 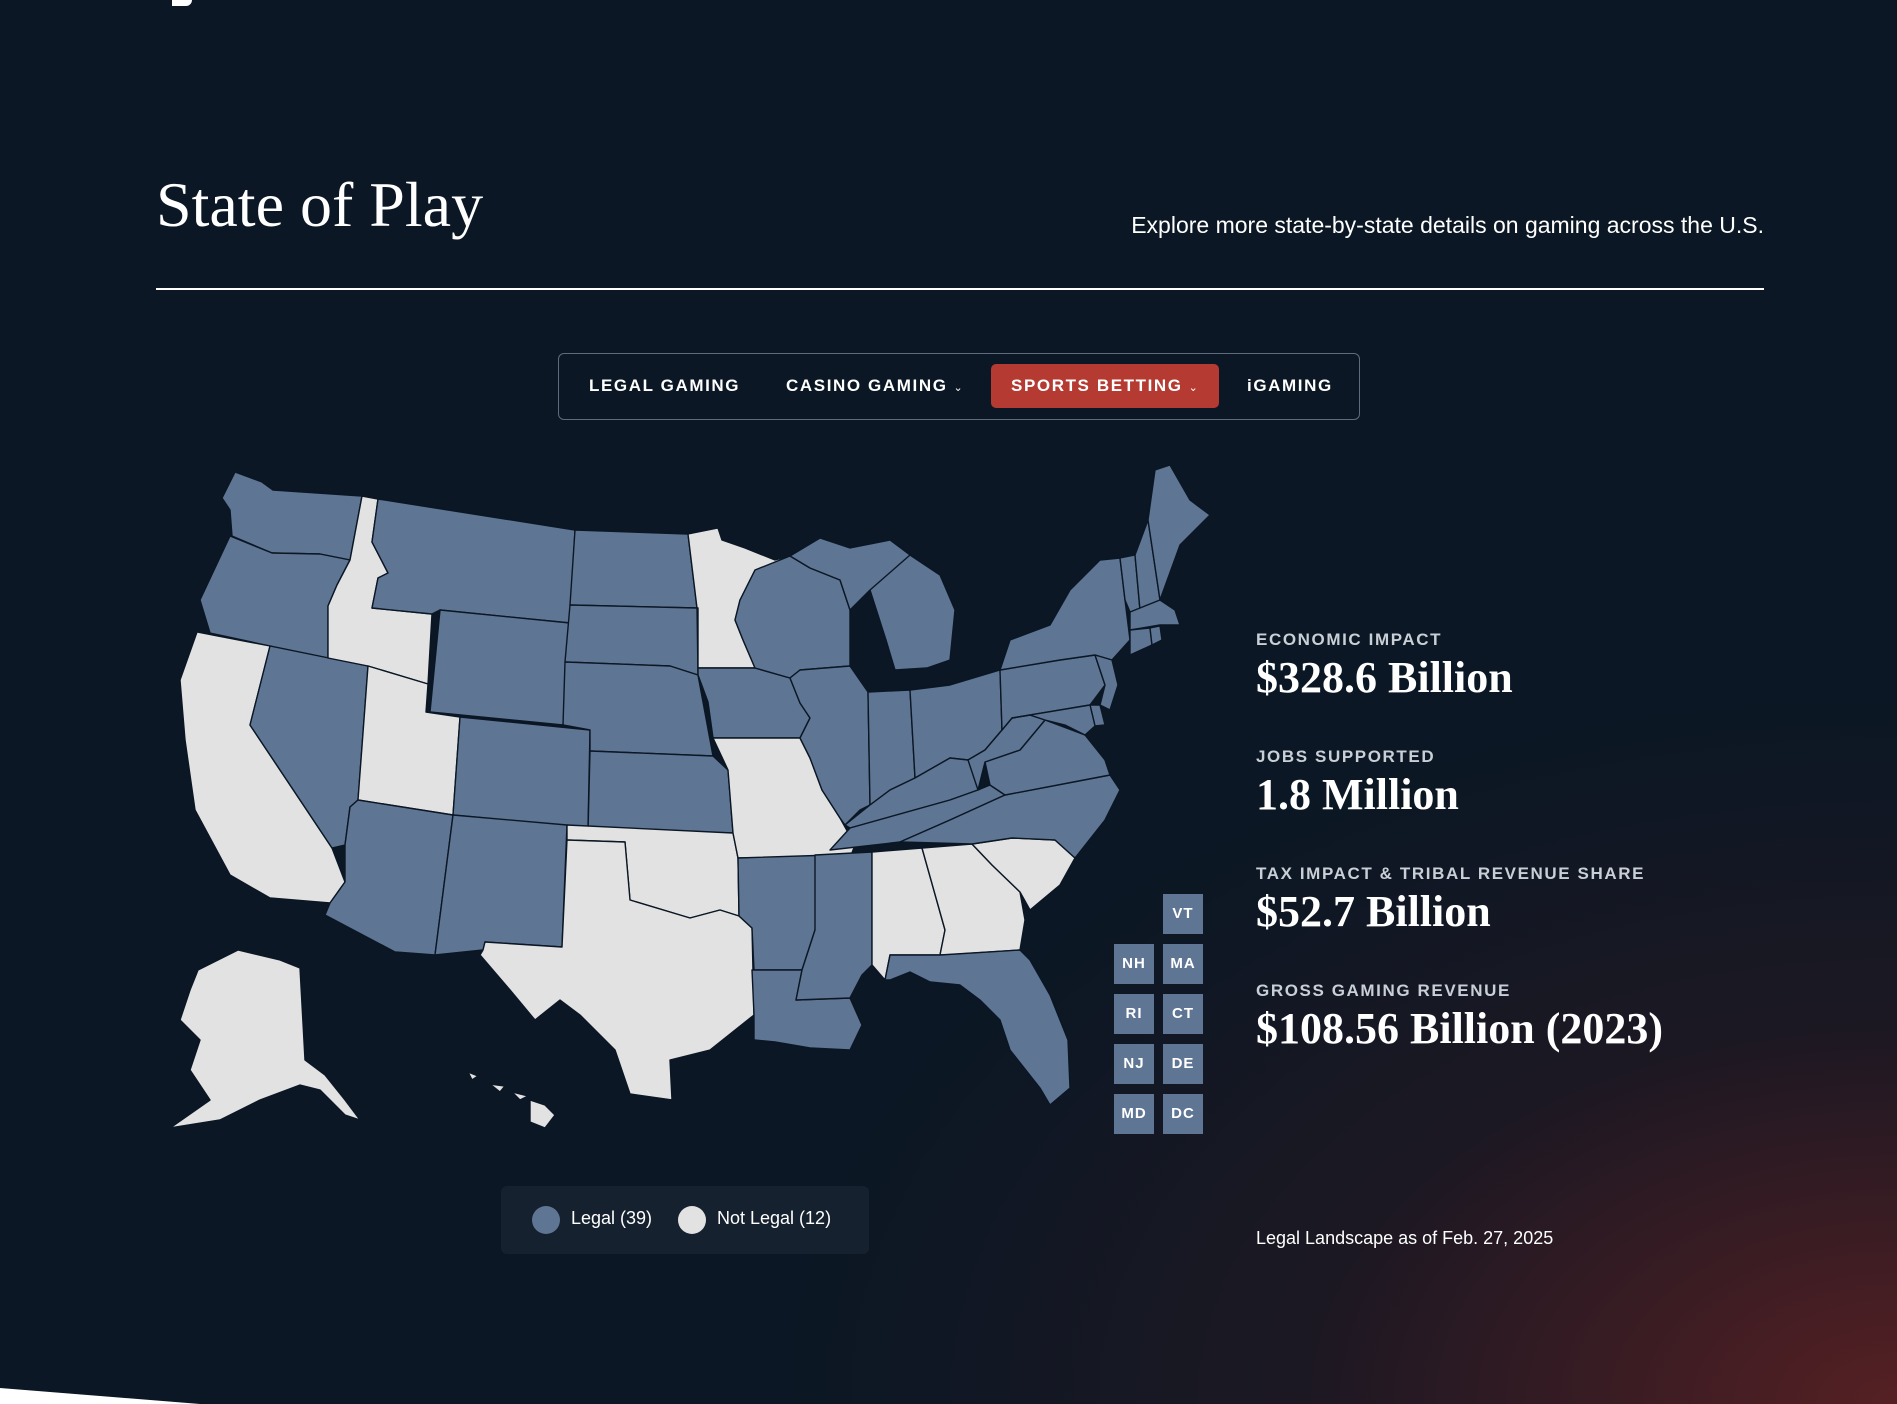 I want to click on state-wy, so click(x=500, y=667).